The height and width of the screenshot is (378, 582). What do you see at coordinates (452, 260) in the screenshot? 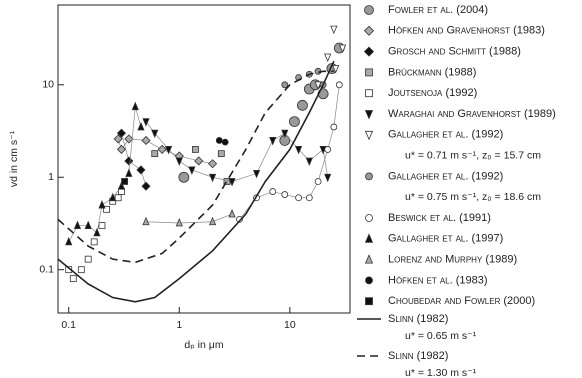
I see `legend-label: Lorenz and Murphy (1989)` at bounding box center [452, 260].